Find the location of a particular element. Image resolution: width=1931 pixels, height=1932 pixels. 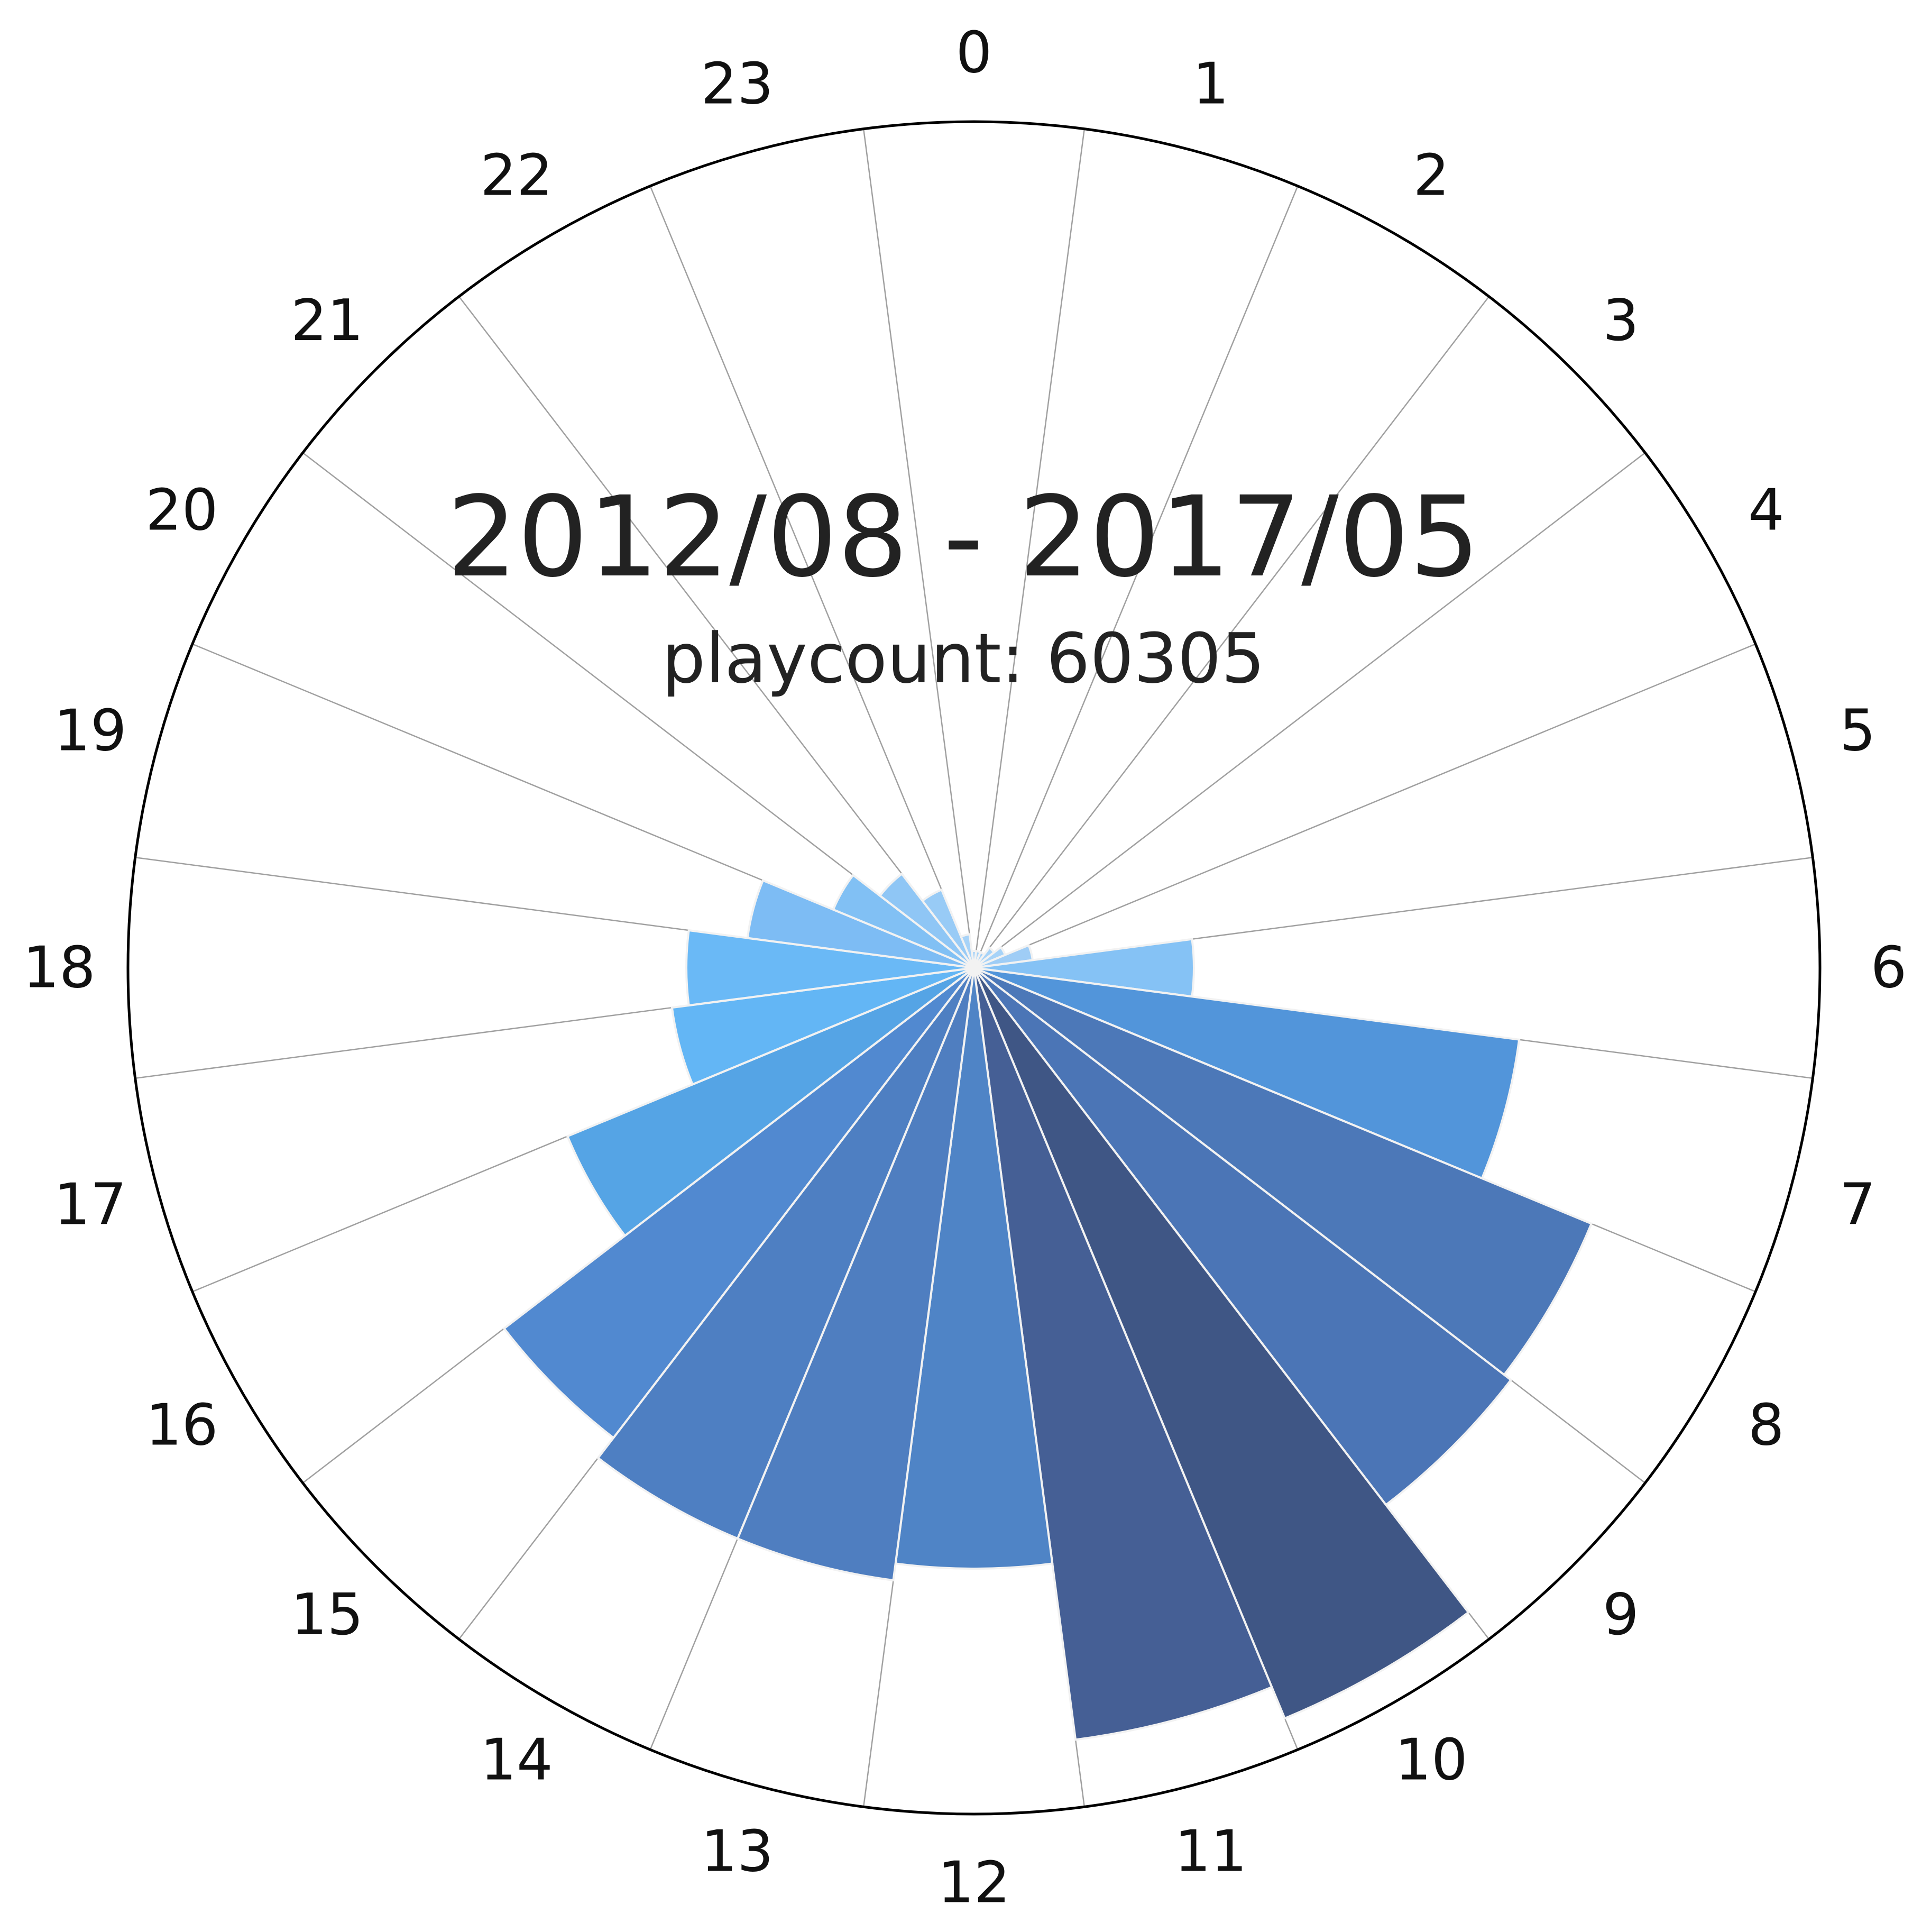

hour-label-0: 0 is located at coordinates (974, 53).